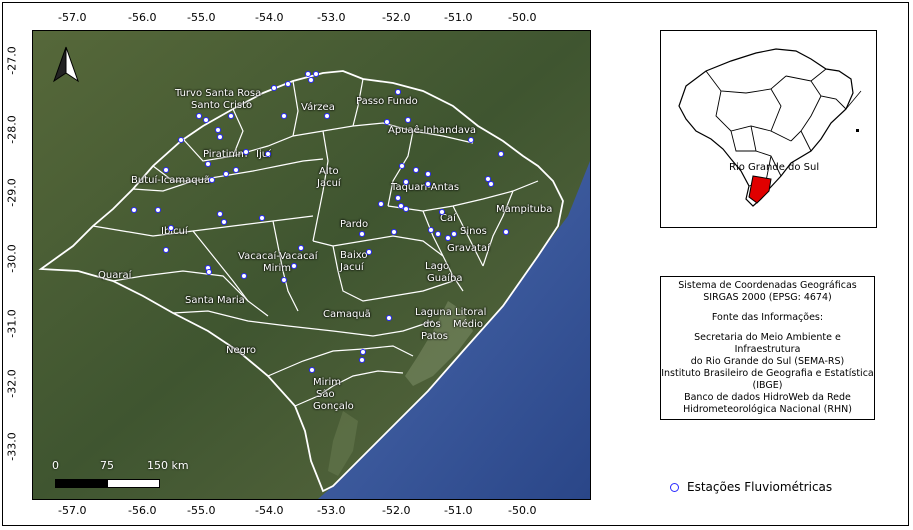 This screenshot has height=530, width=913. I want to click on lagoa-mirim, so click(343, 443).